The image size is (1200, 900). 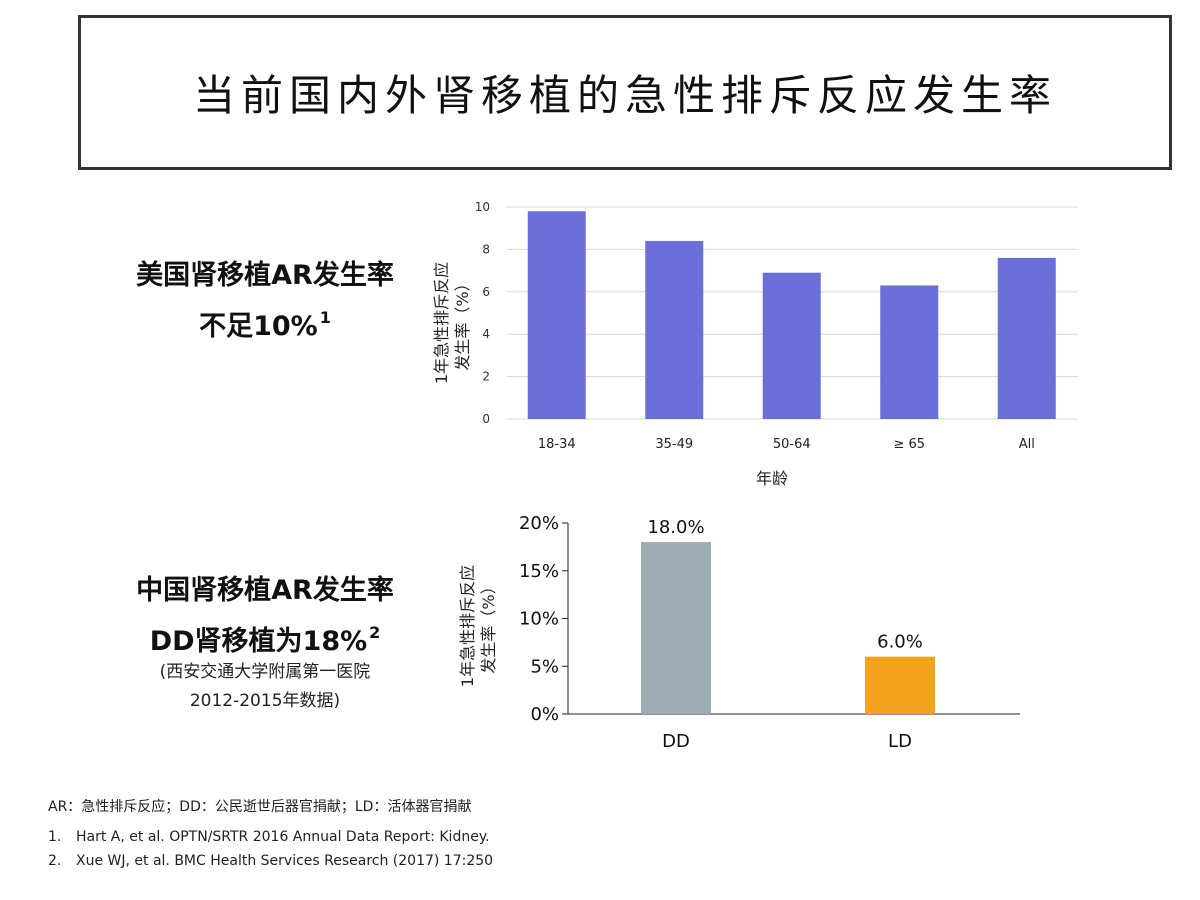 I want to click on us-ytick-label: 0, so click(x=486, y=419).